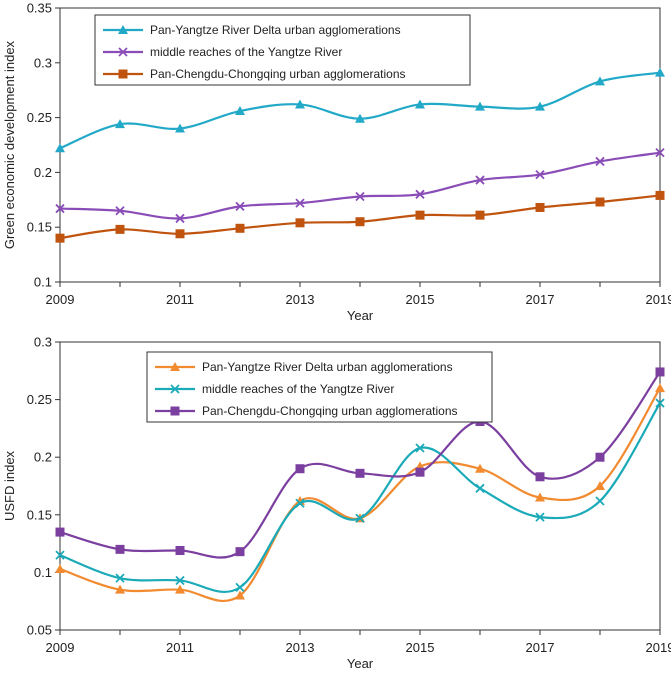 This screenshot has width=671, height=676. I want to click on legend-box, so click(319, 387).